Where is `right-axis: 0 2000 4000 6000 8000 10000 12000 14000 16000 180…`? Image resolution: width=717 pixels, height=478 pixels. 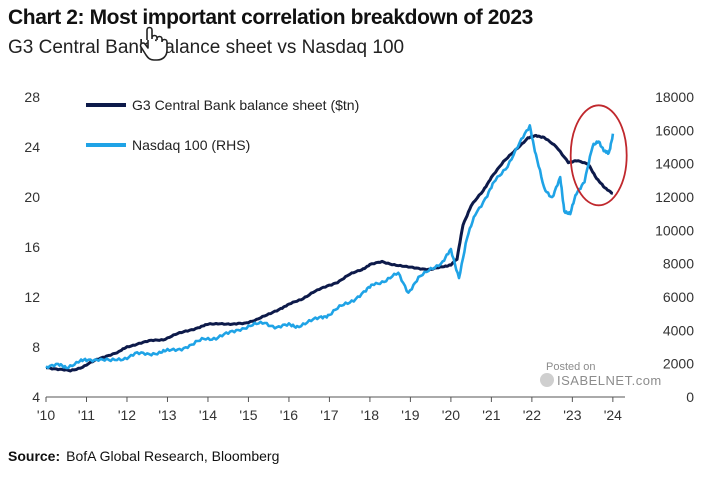 right-axis: 0 2000 4000 6000 8000 10000 12000 14000 16000 180… is located at coordinates (674, 247).